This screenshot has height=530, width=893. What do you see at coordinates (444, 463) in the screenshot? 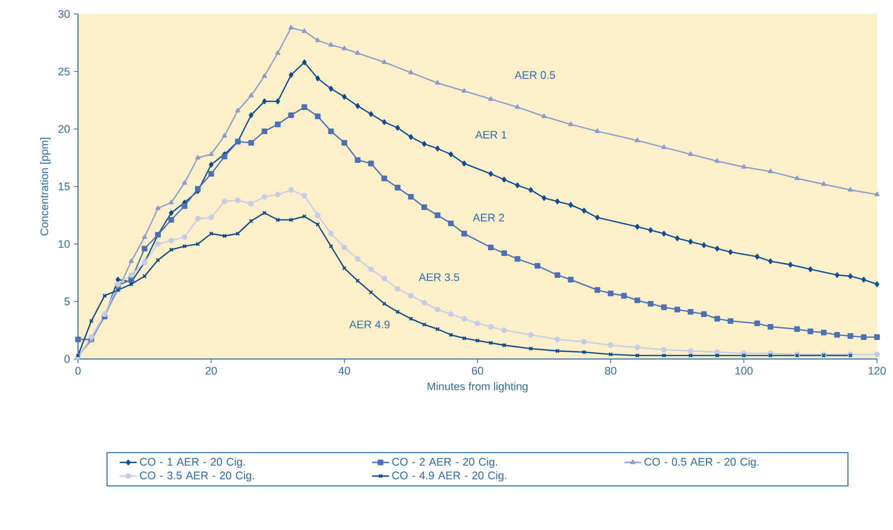
I see `legend-label: CO - 2 AER - 20 Cig.` at bounding box center [444, 463].